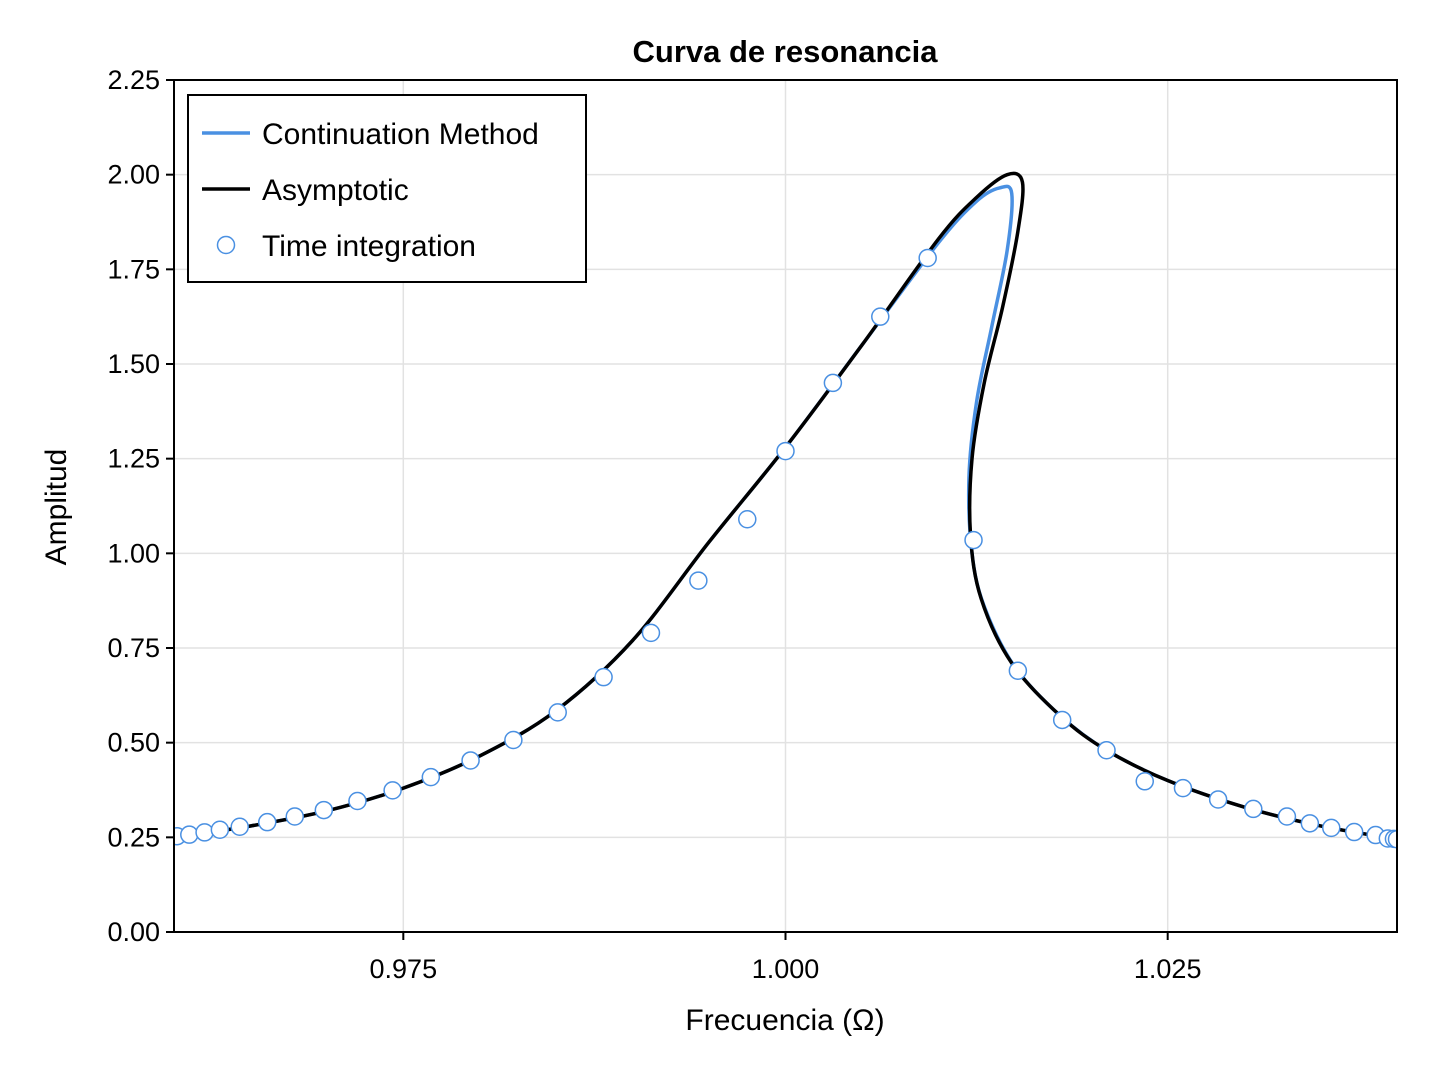 The width and height of the screenshot is (1432, 1072). I want to click on y-tick-label: 1.25, so click(133, 459).